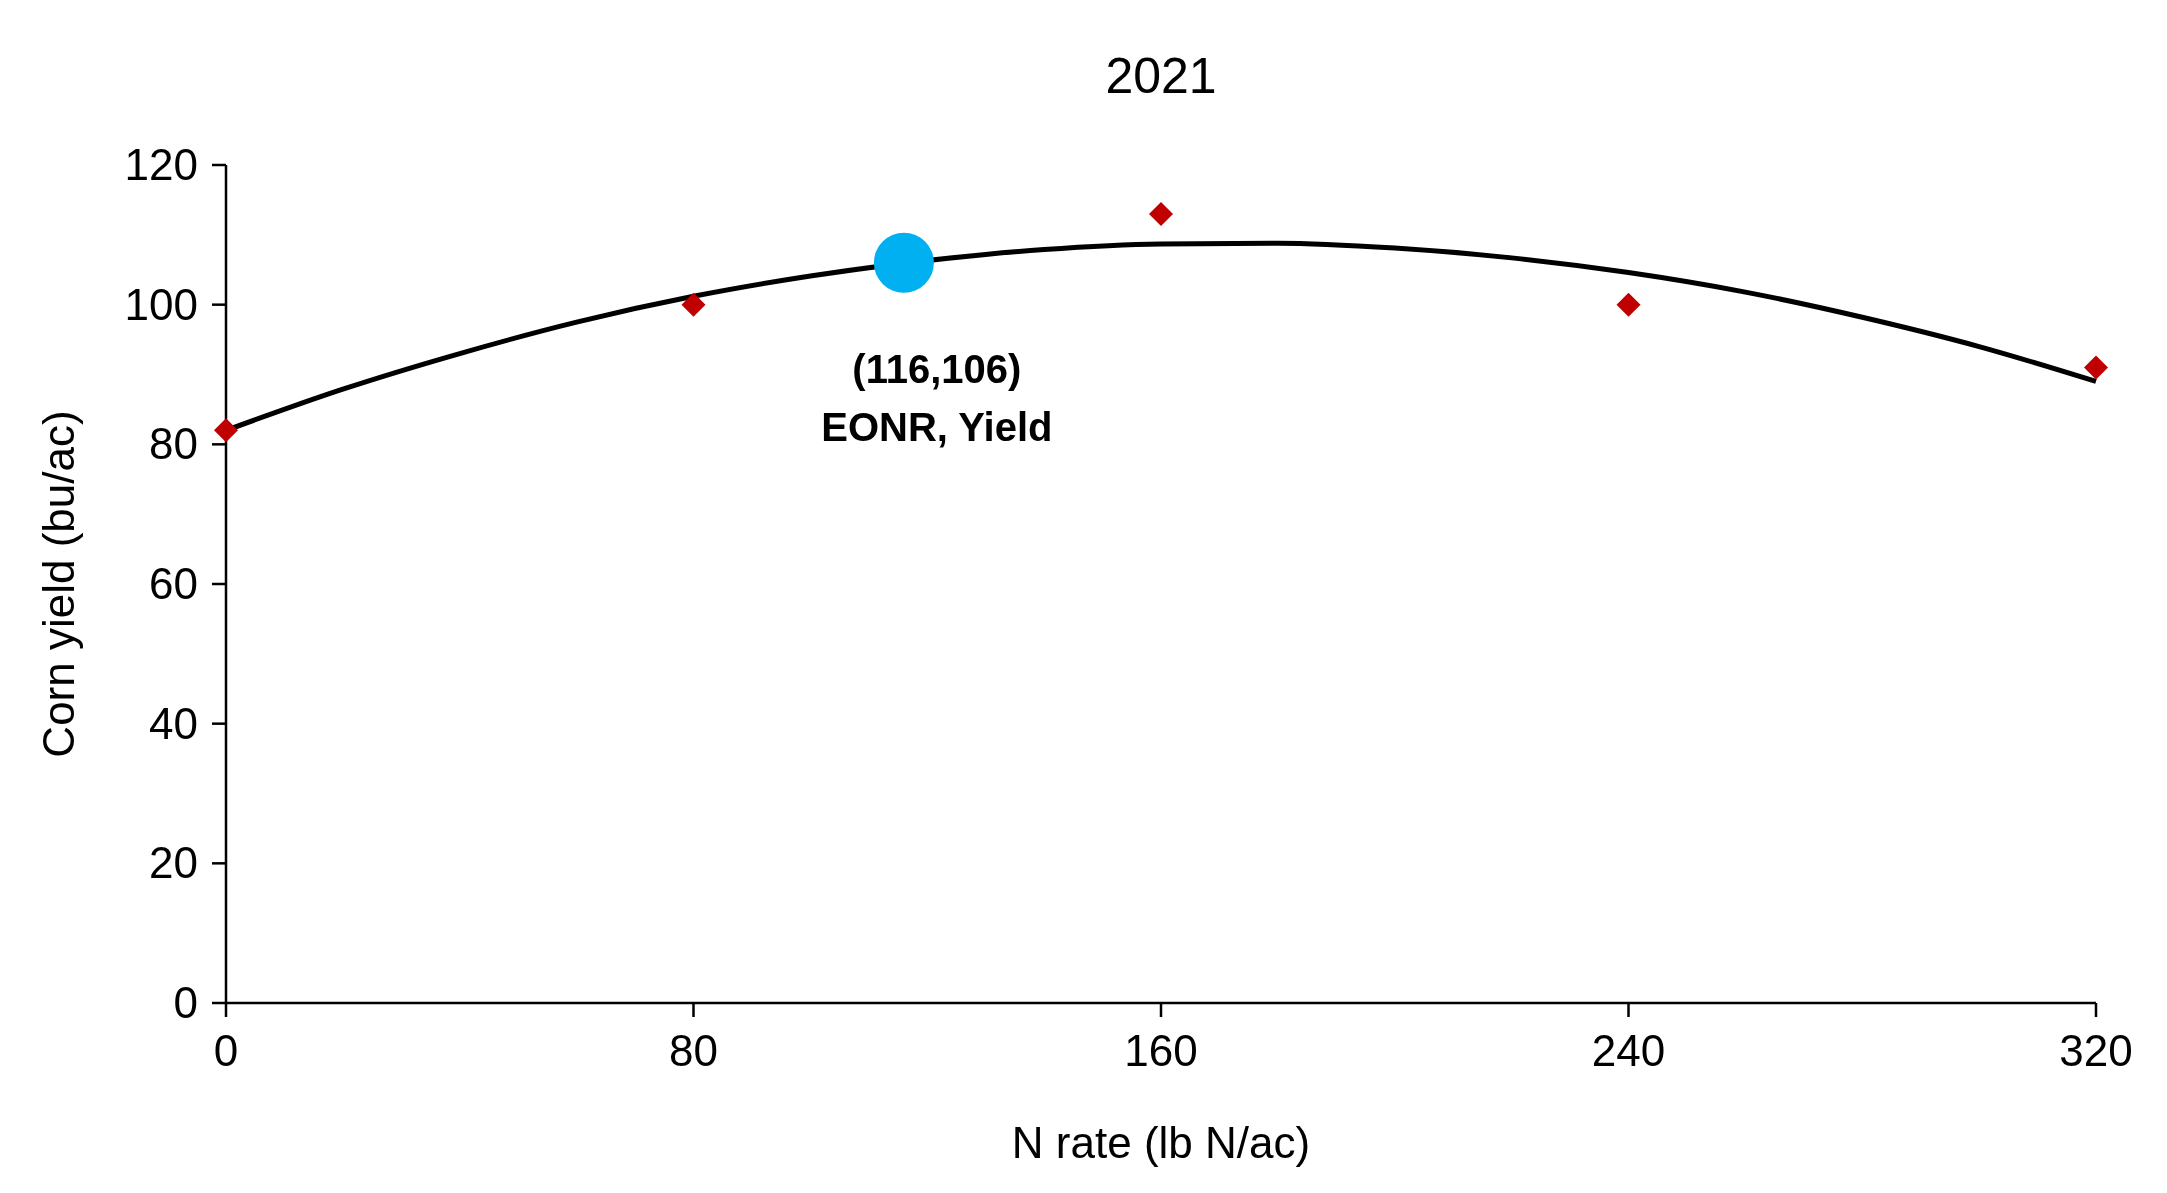 This screenshot has width=2167, height=1193. I want to click on x-tick-label: 160, so click(1161, 1050).